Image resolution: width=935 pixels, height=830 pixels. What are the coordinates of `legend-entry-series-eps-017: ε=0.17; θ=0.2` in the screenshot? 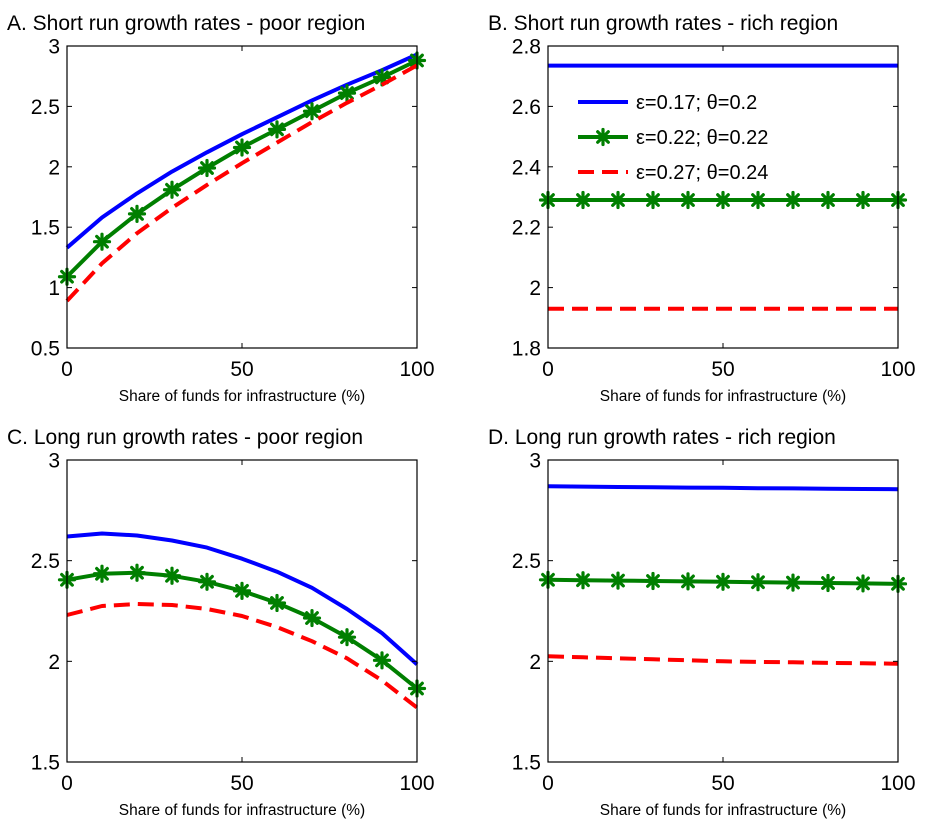 It's located at (667, 103).